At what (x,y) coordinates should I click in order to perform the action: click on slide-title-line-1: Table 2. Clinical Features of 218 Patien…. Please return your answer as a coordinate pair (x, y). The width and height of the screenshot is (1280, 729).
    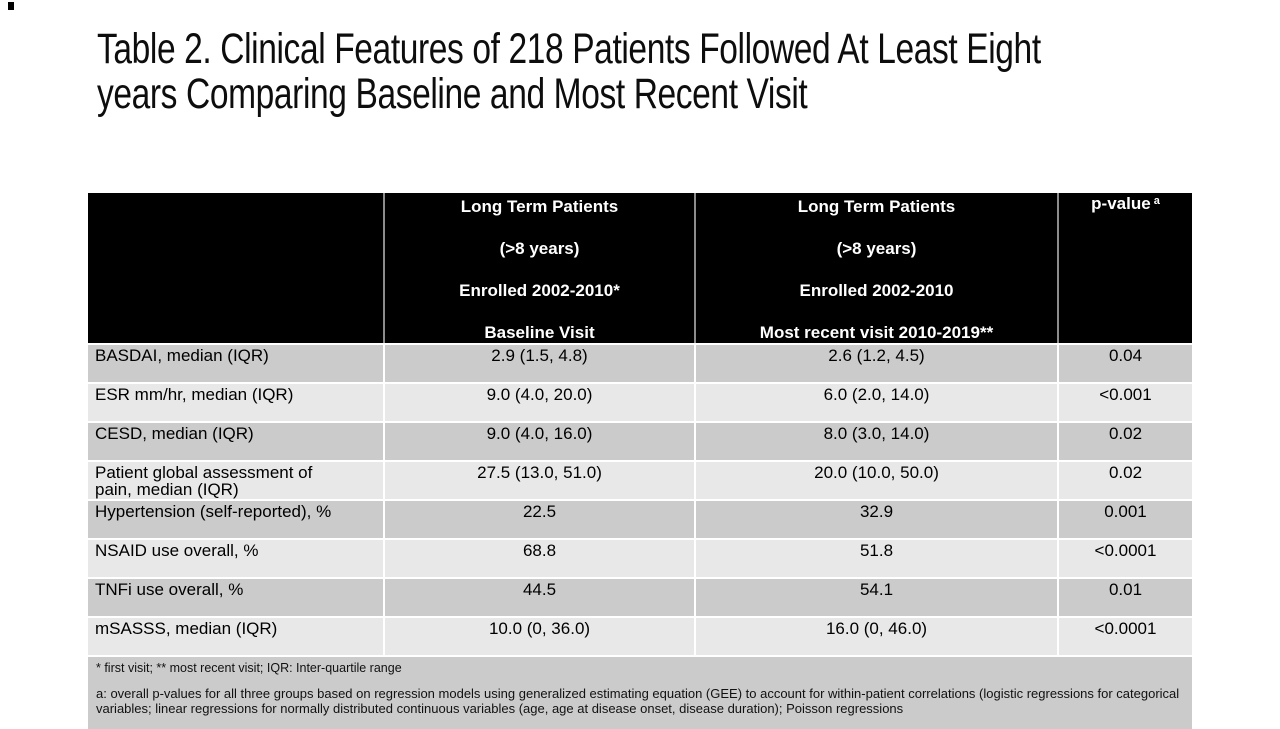
    Looking at the image, I should click on (569, 49).